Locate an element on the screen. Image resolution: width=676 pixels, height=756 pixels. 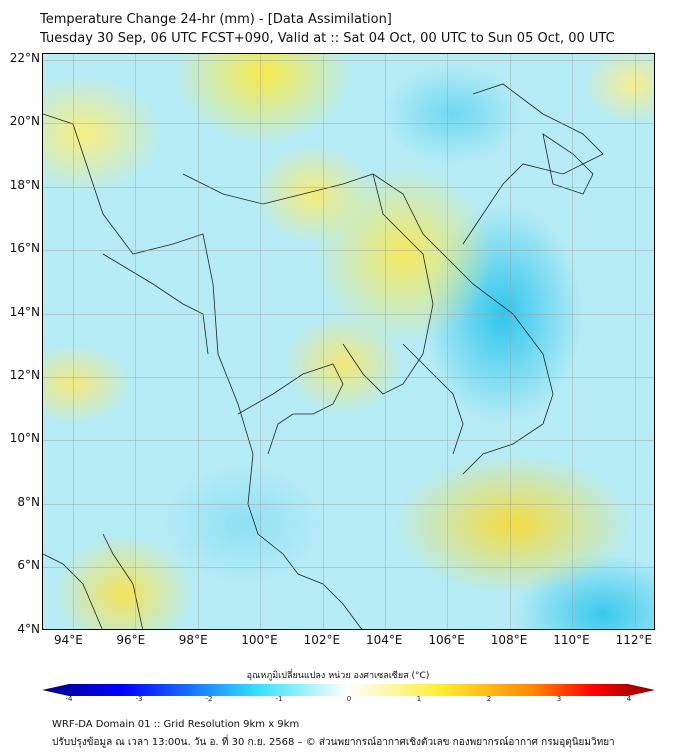
colorbar-tick-label: -4 is located at coordinates (69, 699).